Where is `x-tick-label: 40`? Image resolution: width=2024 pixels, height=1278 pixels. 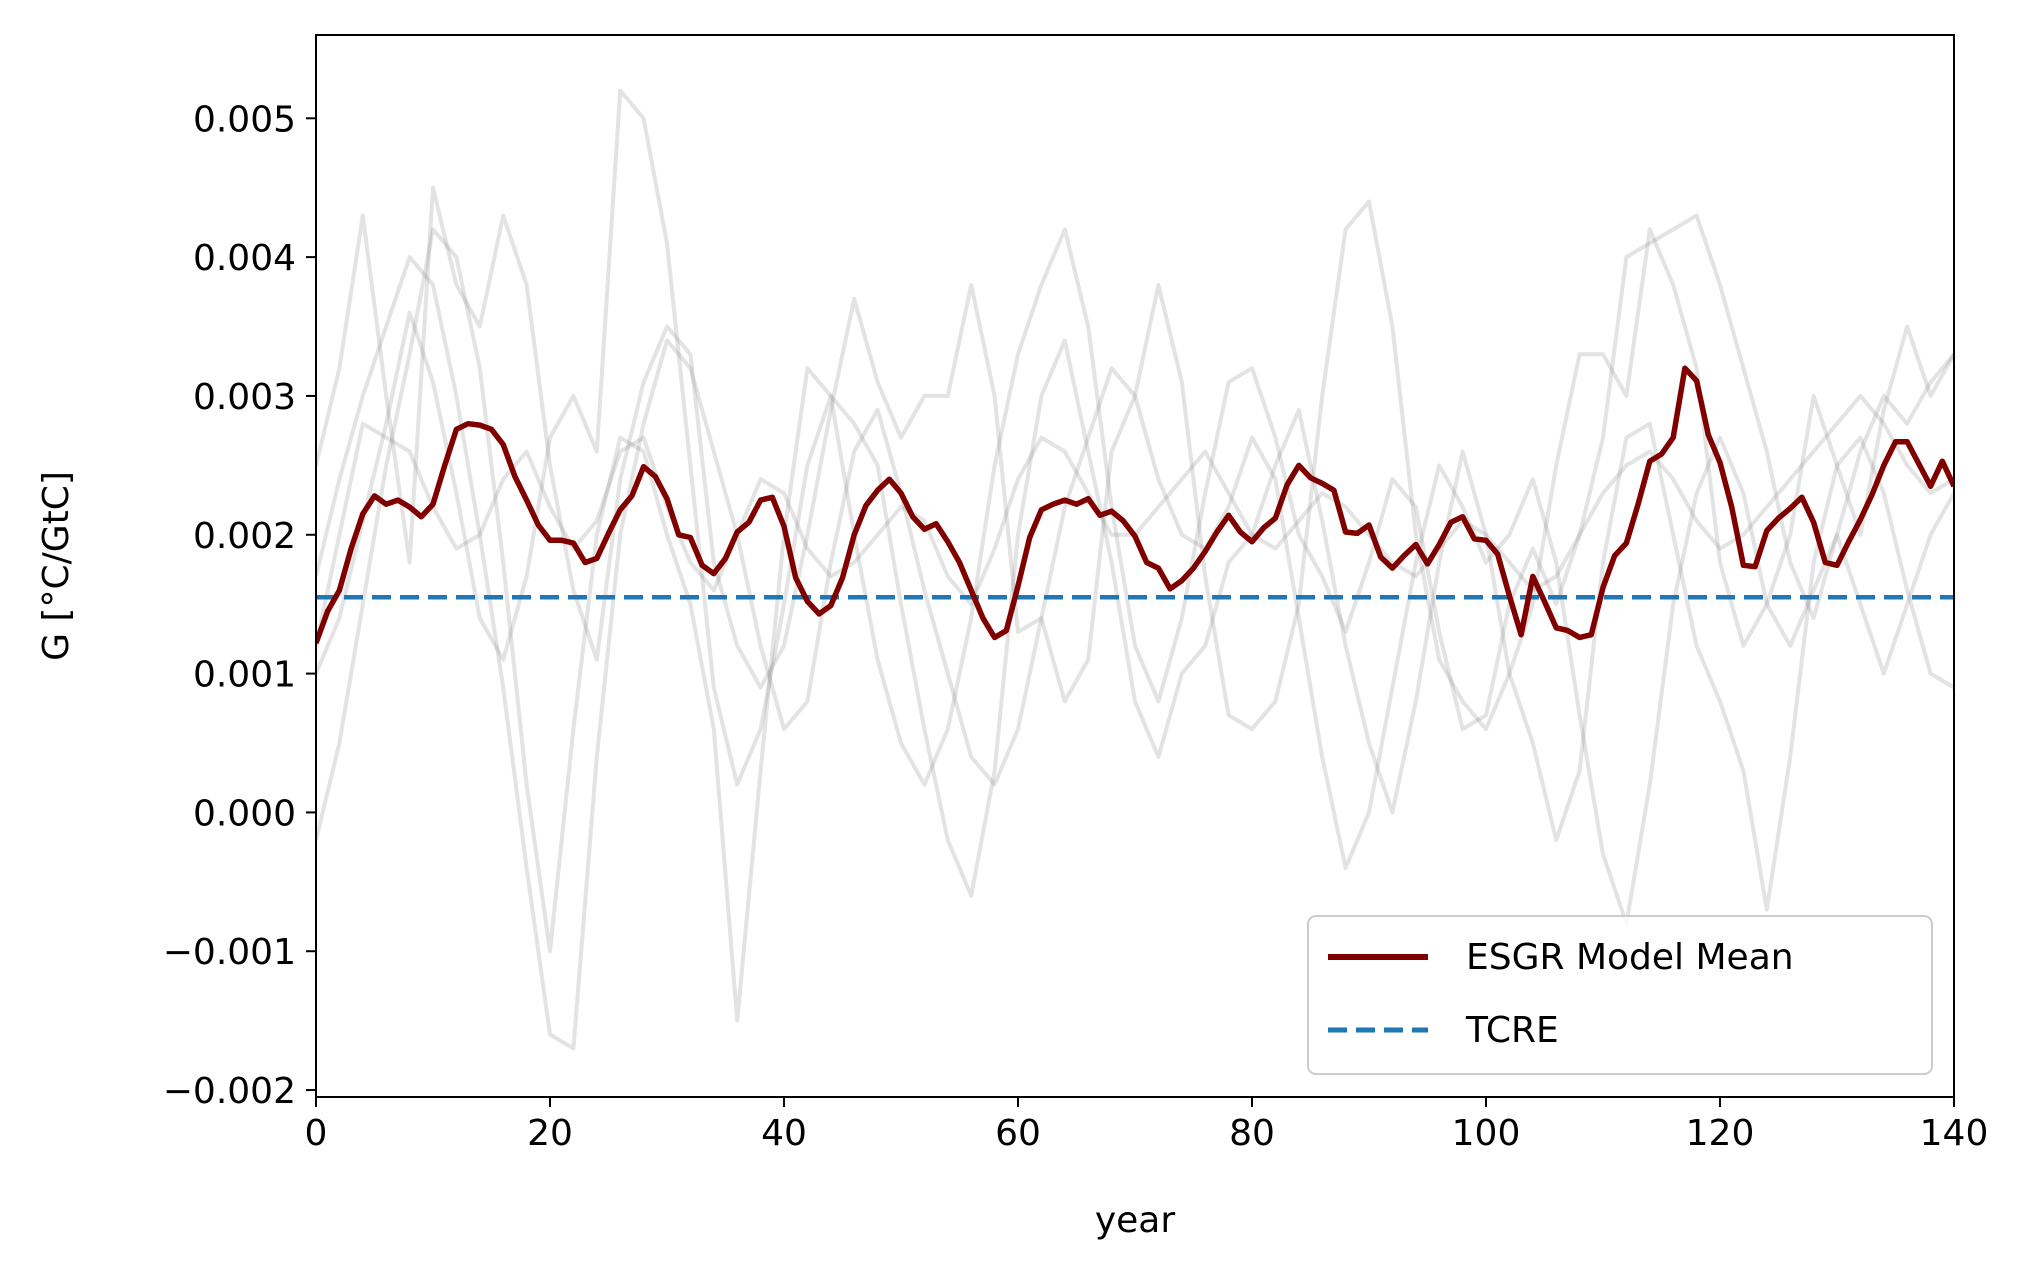 x-tick-label: 40 is located at coordinates (784, 1133).